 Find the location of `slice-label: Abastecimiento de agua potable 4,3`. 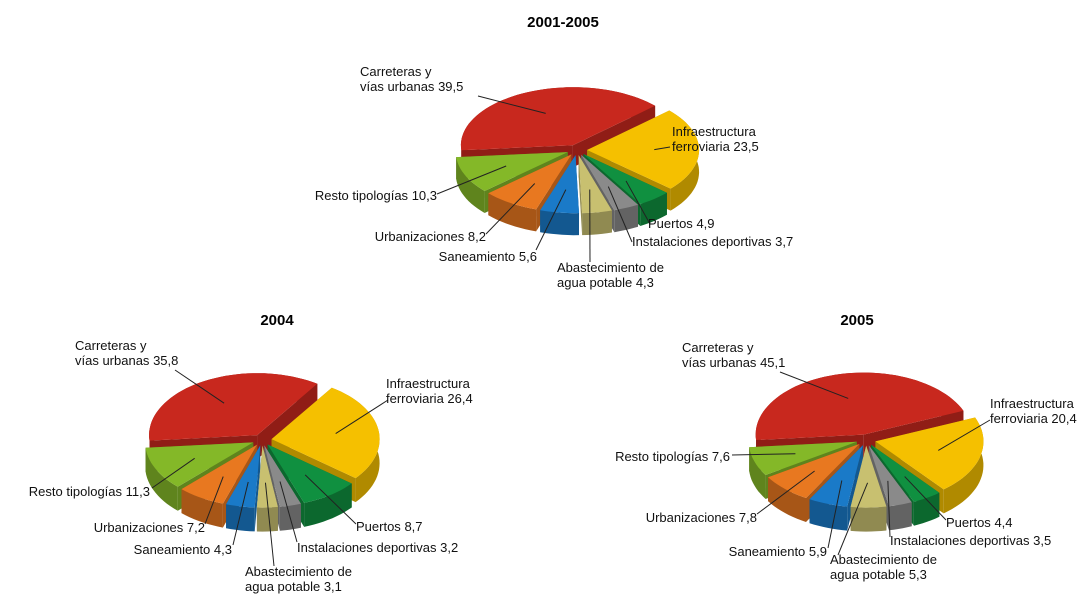

slice-label: Abastecimiento de agua potable 4,3 is located at coordinates (610, 275).